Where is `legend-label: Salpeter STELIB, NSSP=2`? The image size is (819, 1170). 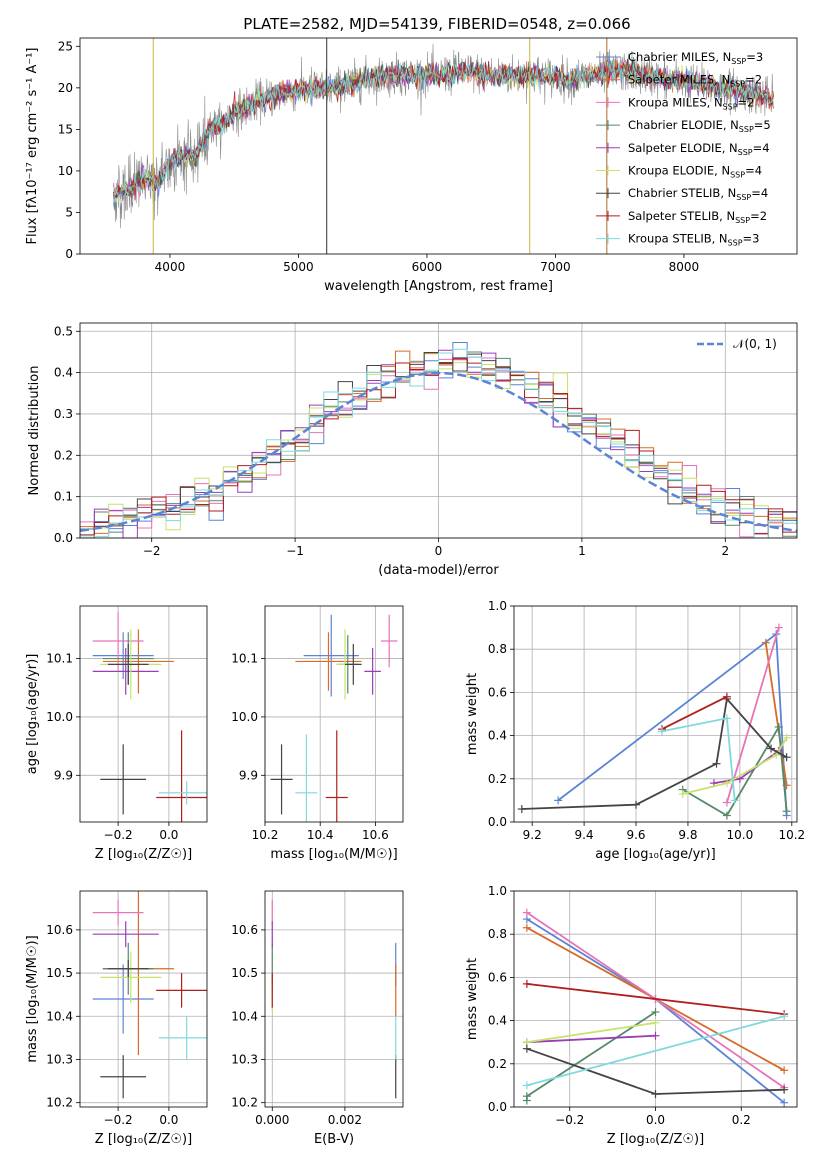
legend-label: Salpeter STELIB, NSSP=2 is located at coordinates (697, 217).